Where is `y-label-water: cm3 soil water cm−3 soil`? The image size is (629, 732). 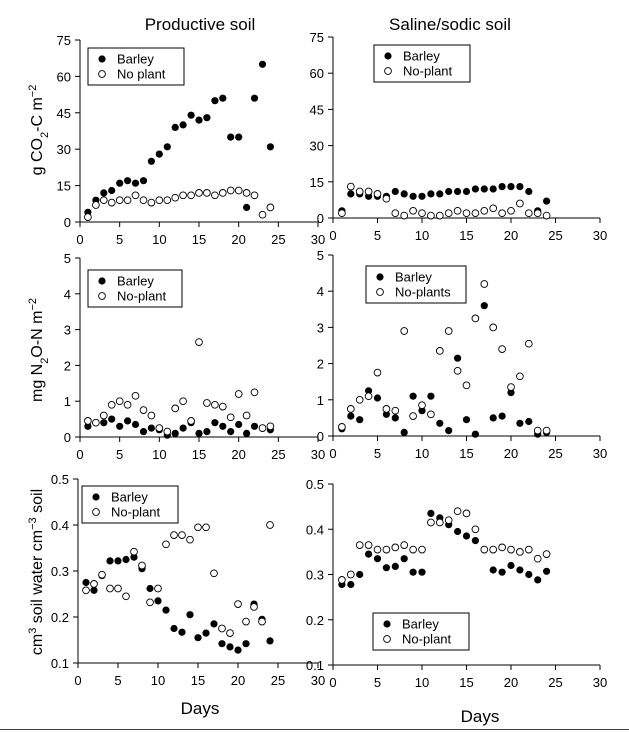
y-label-water: cm3 soil water cm−3 soil is located at coordinates (36, 572).